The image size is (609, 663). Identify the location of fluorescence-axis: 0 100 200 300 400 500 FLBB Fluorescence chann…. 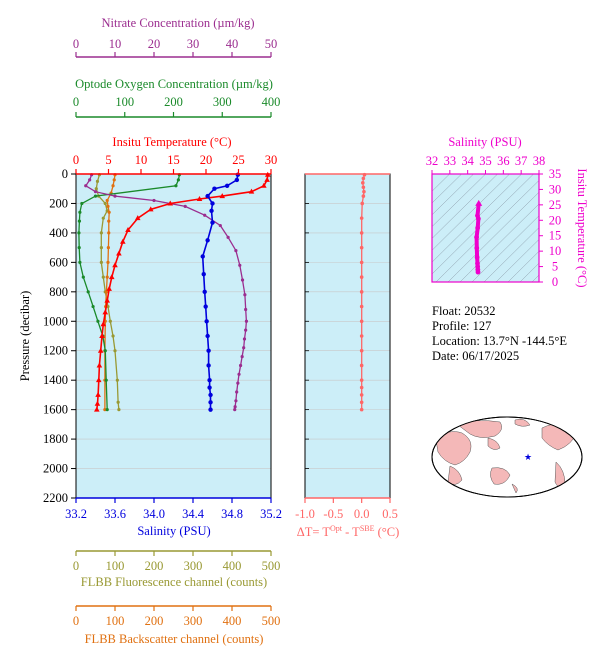
(177, 569).